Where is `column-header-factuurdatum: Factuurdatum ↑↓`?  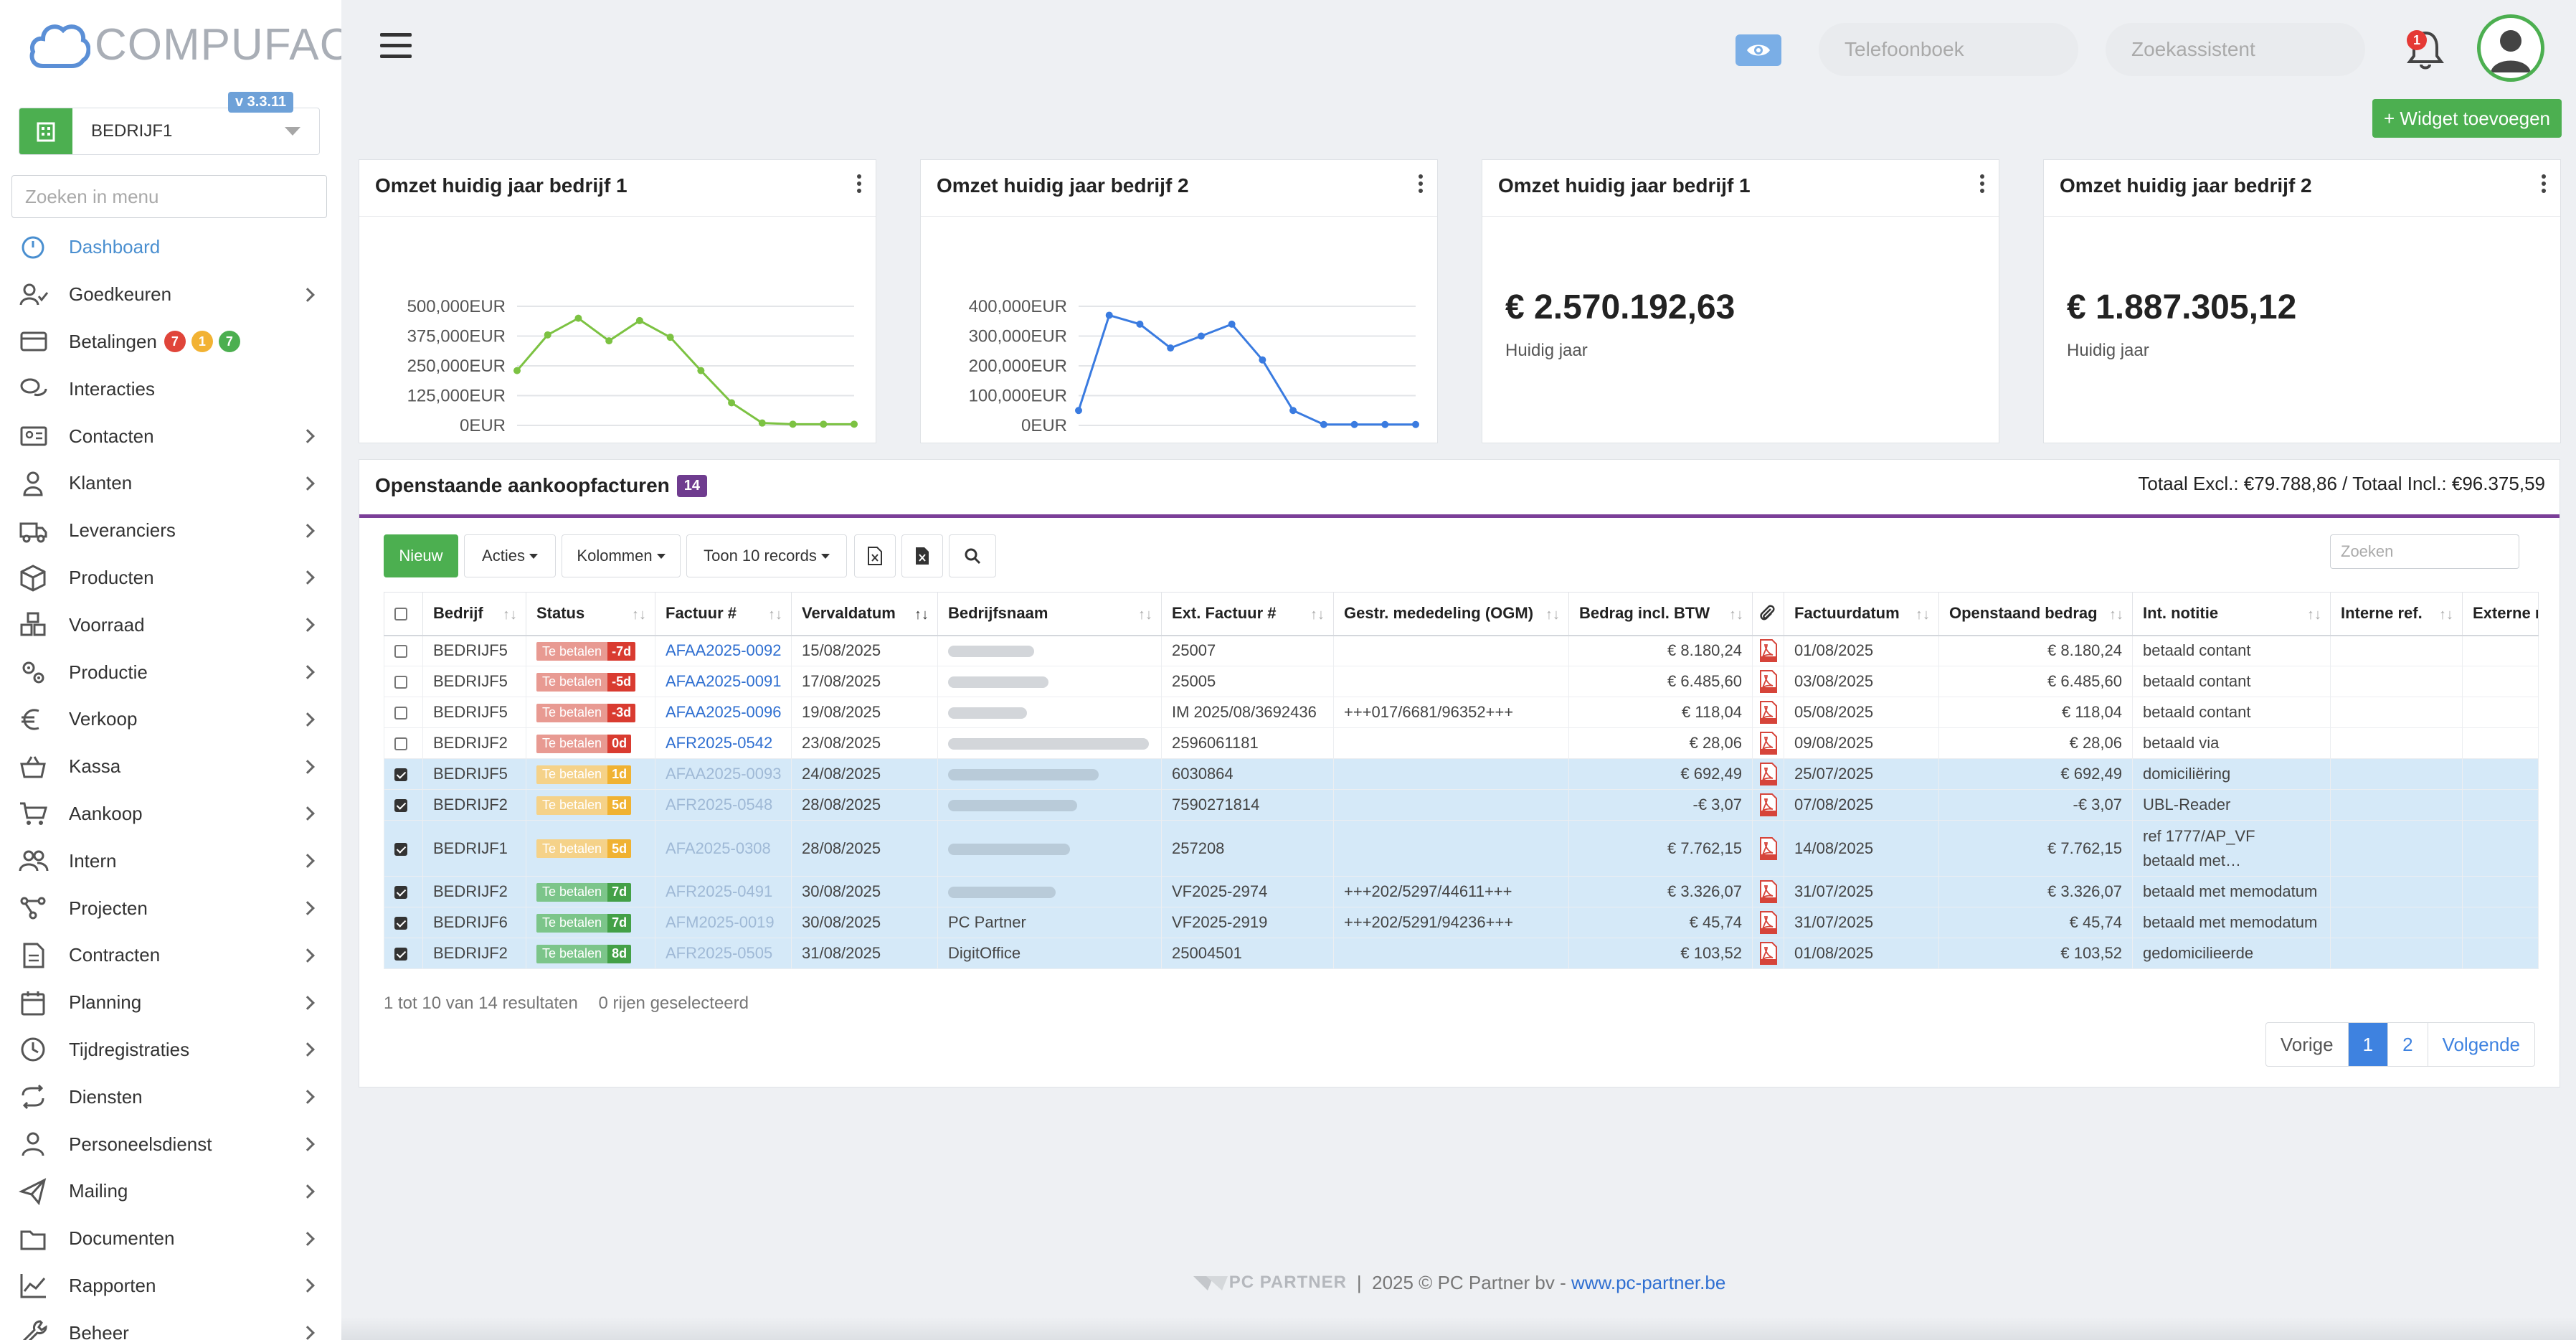 column-header-factuurdatum: Factuurdatum ↑↓ is located at coordinates (1861, 614).